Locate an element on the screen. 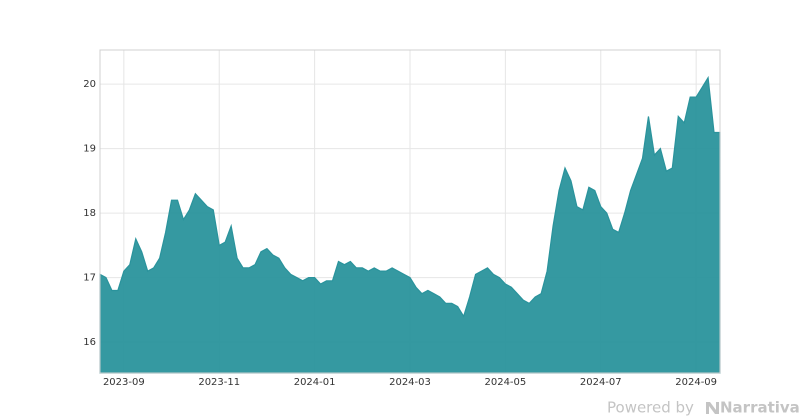  logo is located at coordinates (712, 408).